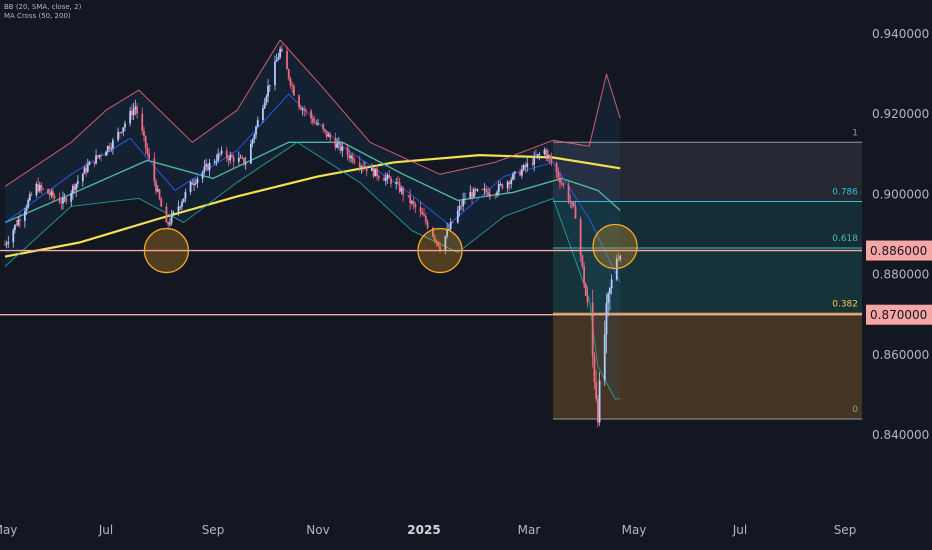 The height and width of the screenshot is (550, 932). I want to click on annotations, so click(390, 248).